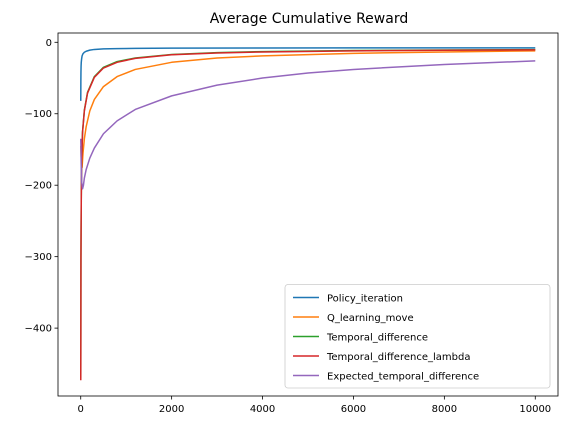 This screenshot has width=563, height=433. Describe the element at coordinates (262, 409) in the screenshot. I see `x-tick-label: 4000` at that location.